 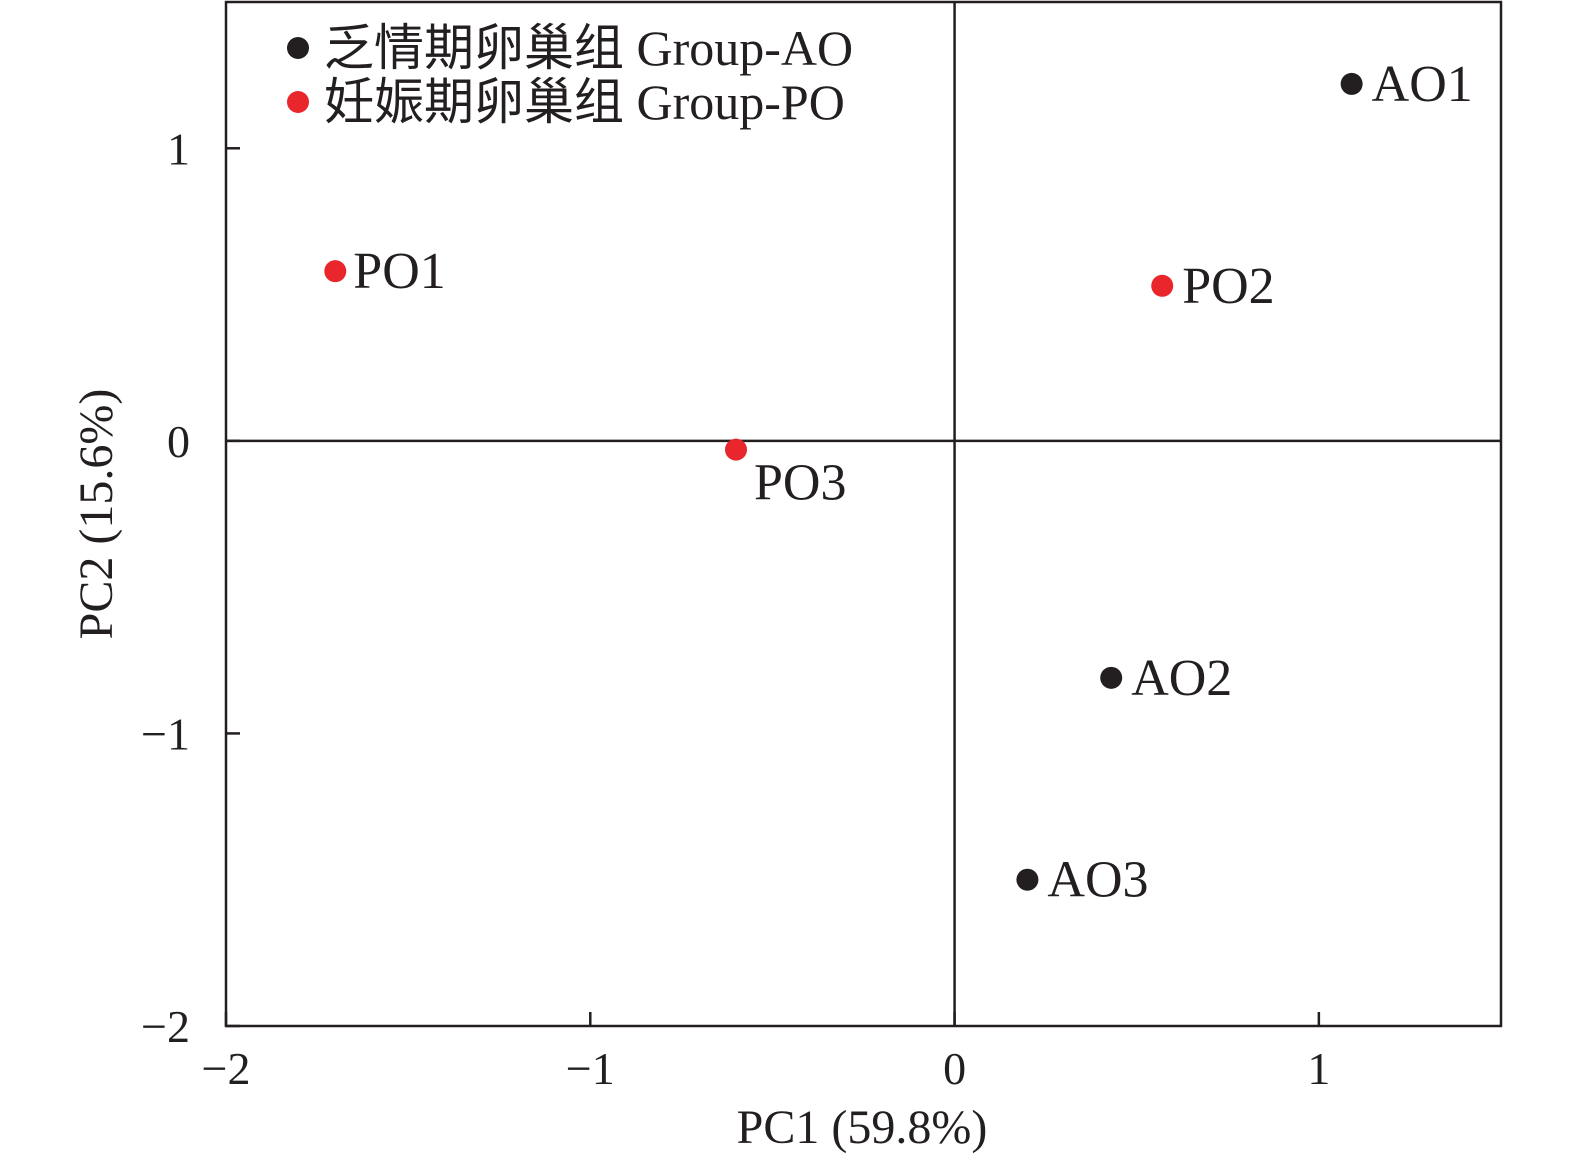 What do you see at coordinates (1111, 677) in the screenshot?
I see `point-ao2` at bounding box center [1111, 677].